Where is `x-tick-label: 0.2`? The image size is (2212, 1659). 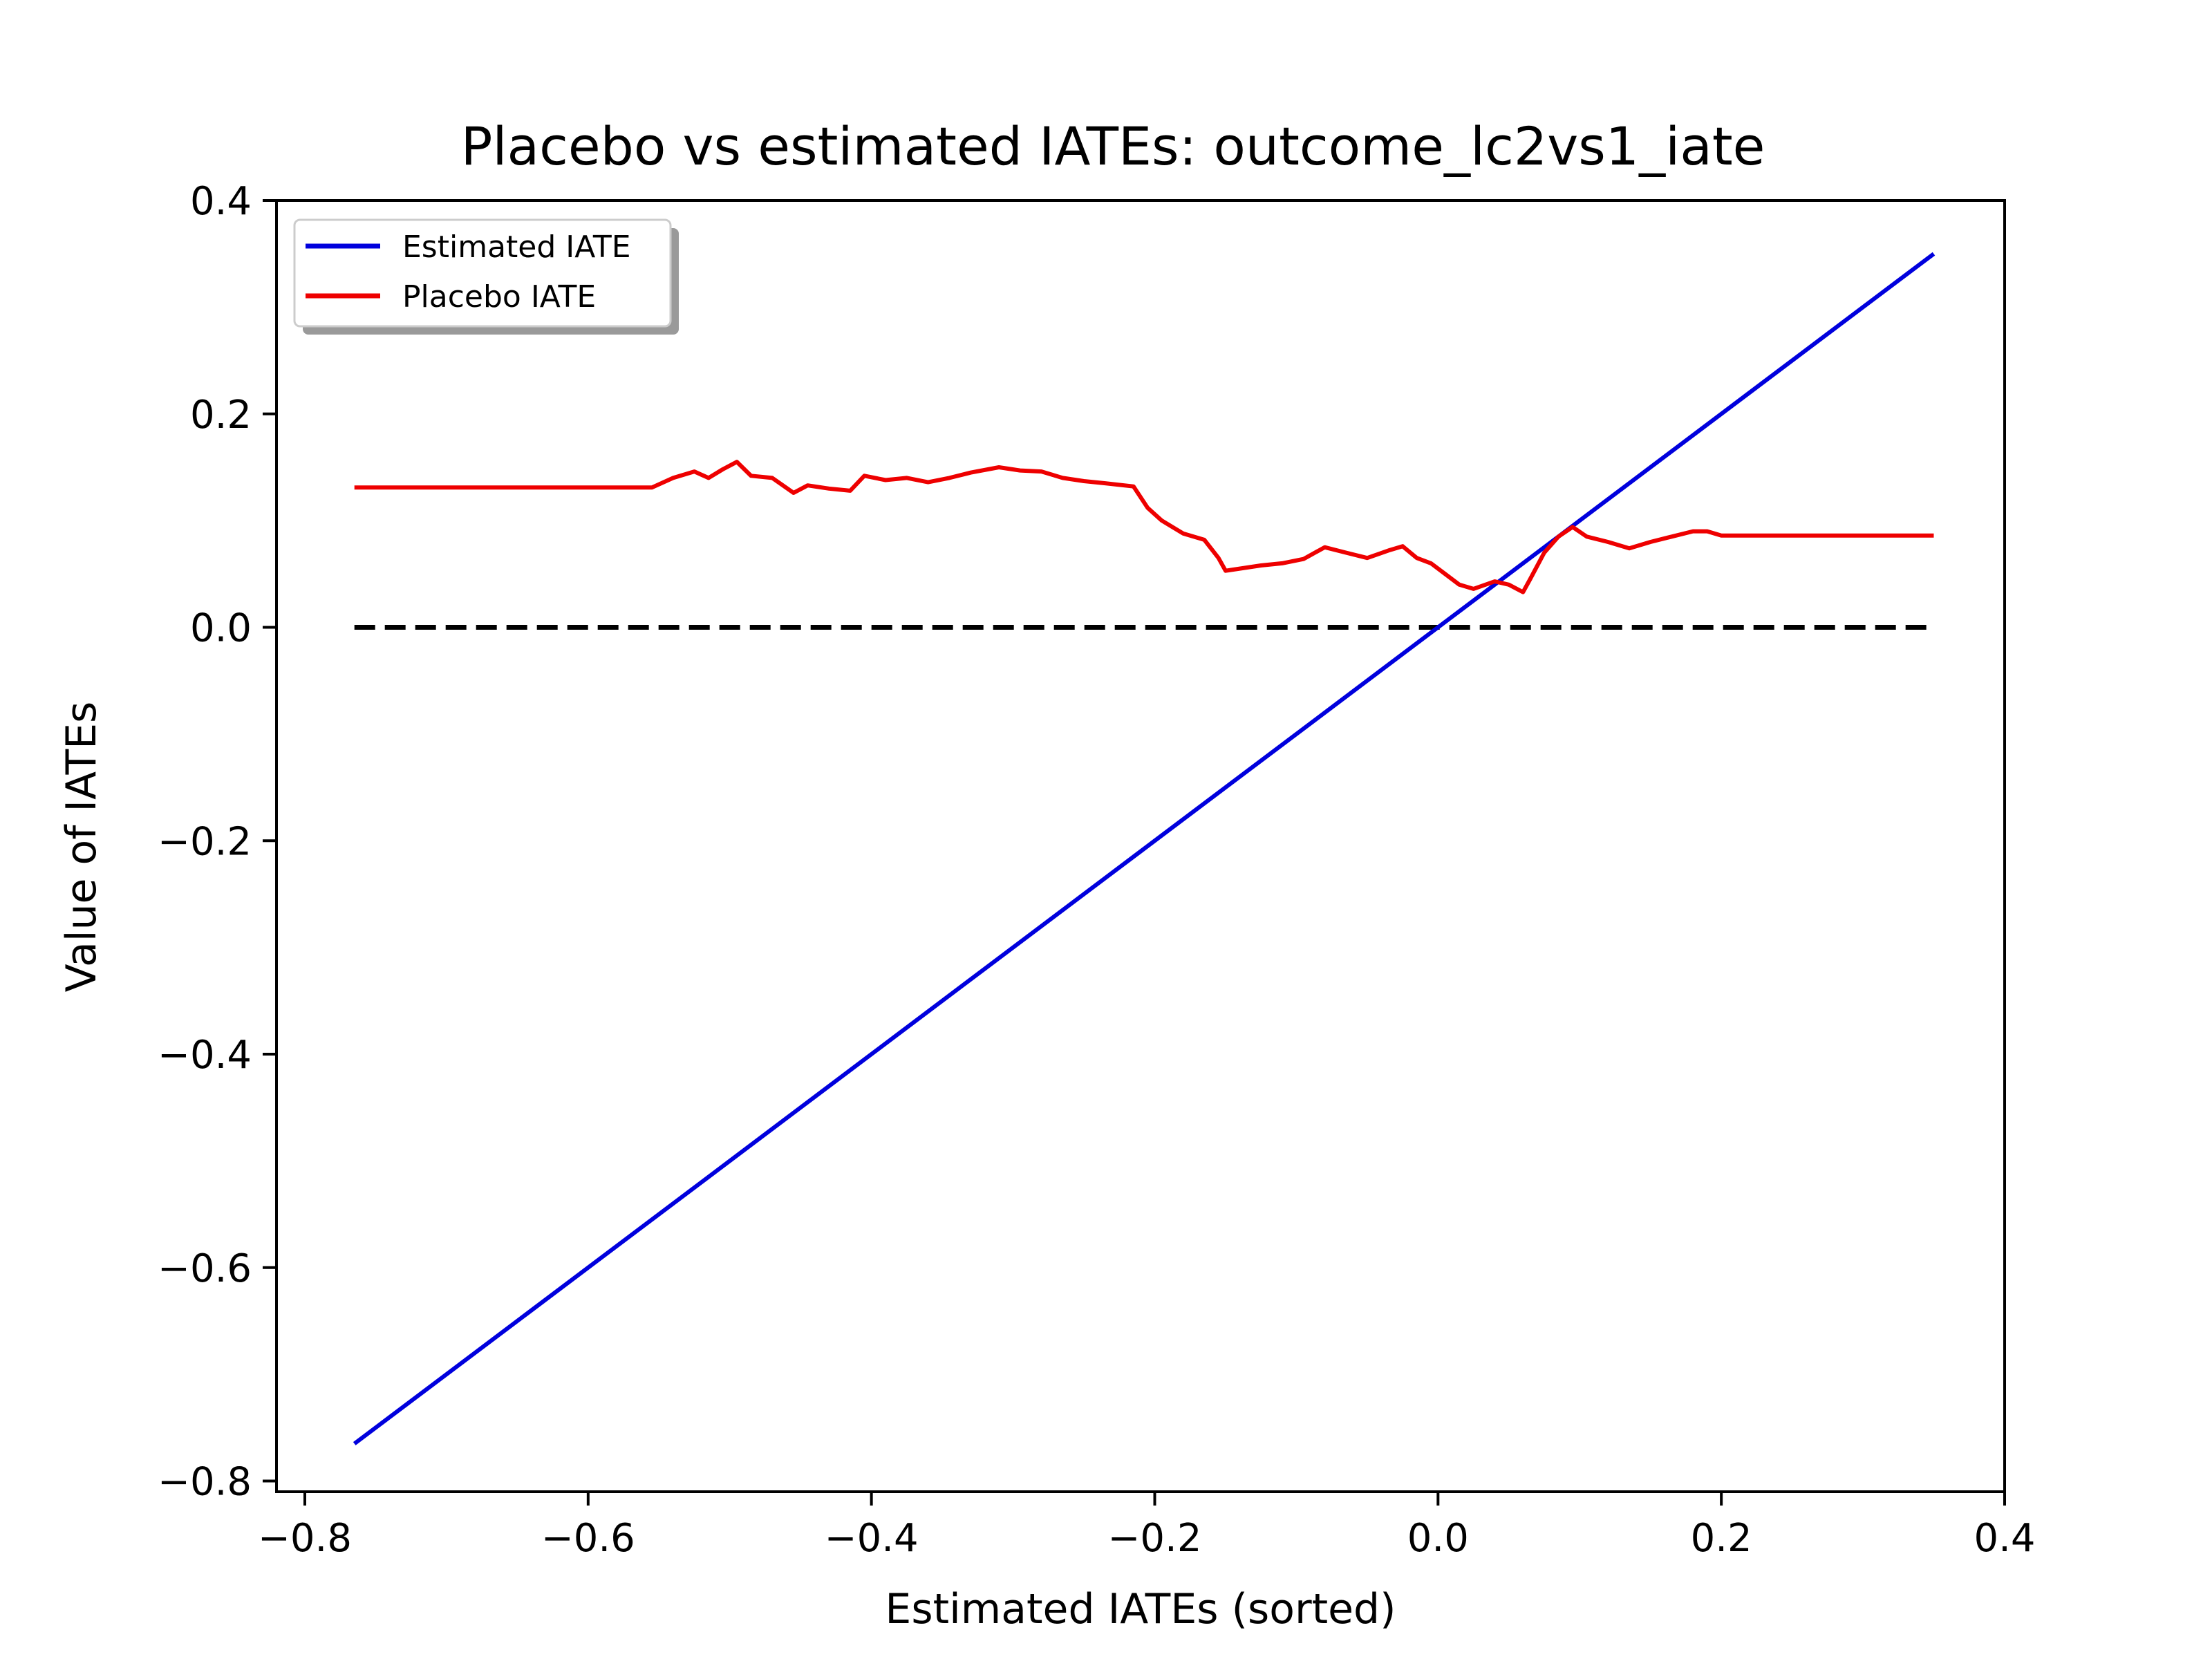
x-tick-label: 0.2 is located at coordinates (1722, 1539).